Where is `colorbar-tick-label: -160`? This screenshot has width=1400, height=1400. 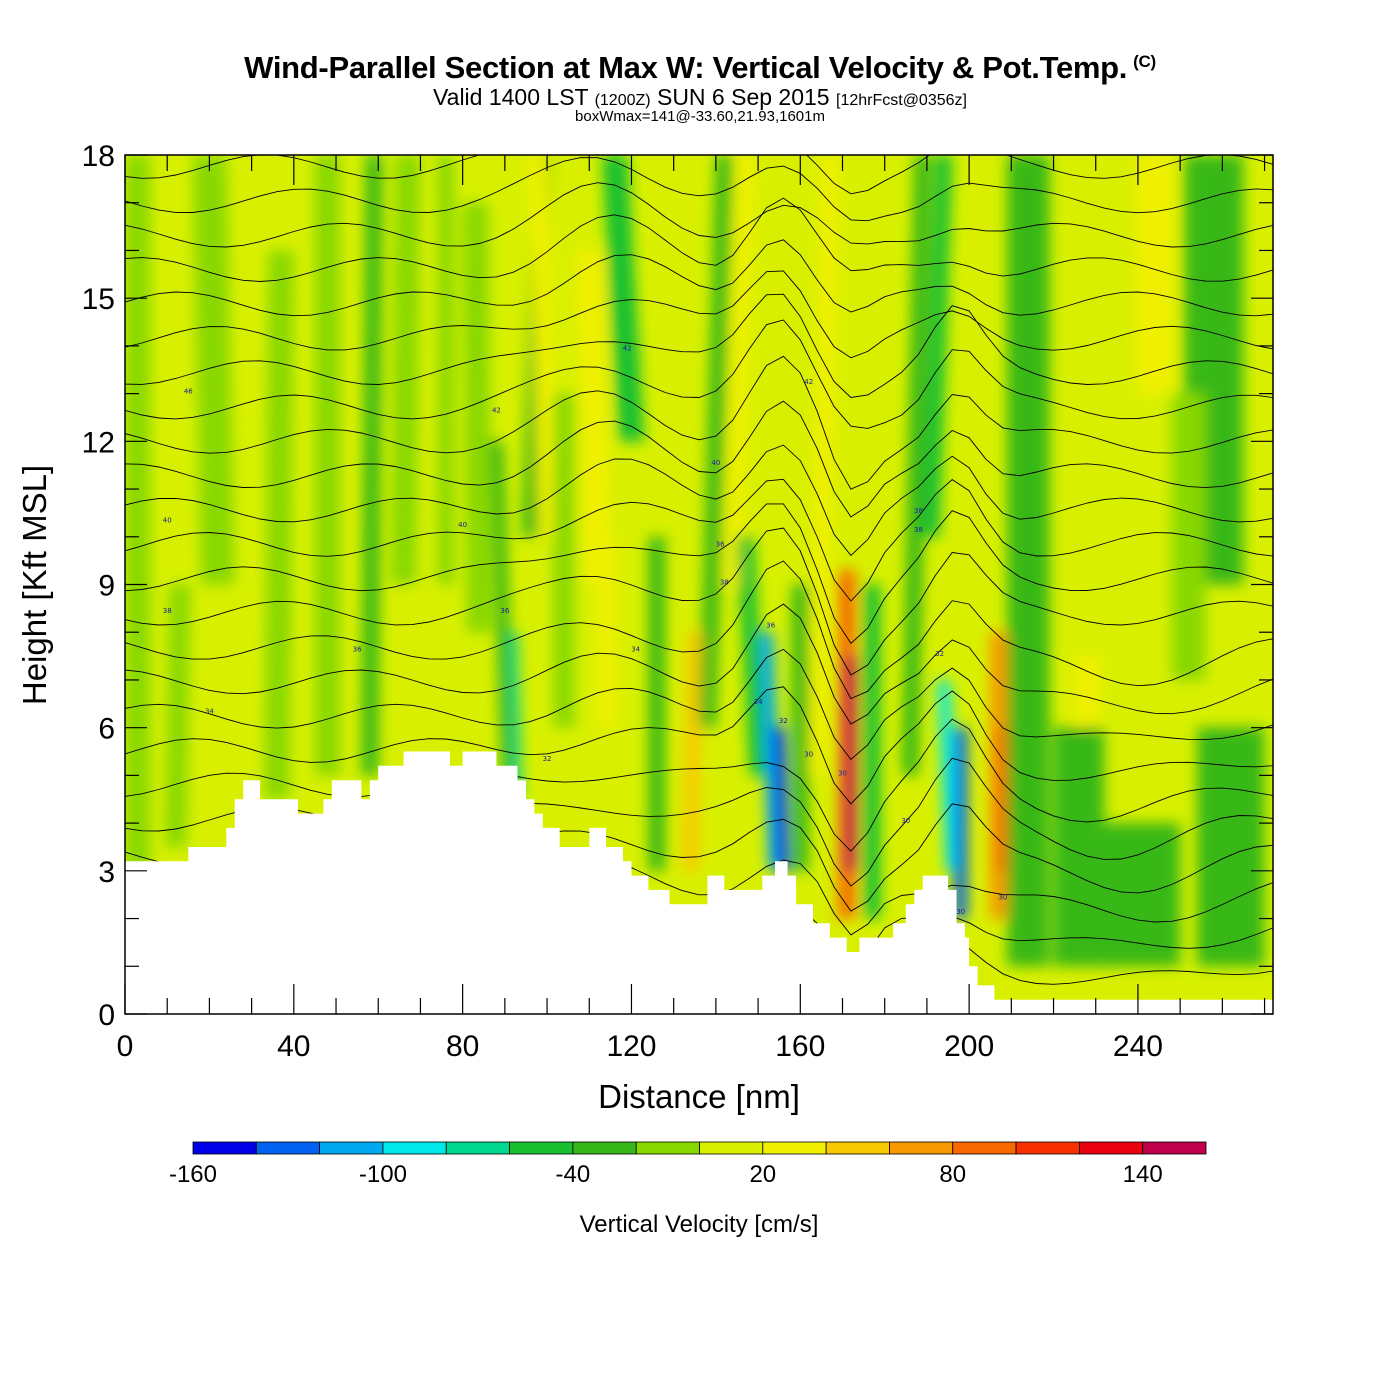
colorbar-tick-label: -160 is located at coordinates (193, 1174).